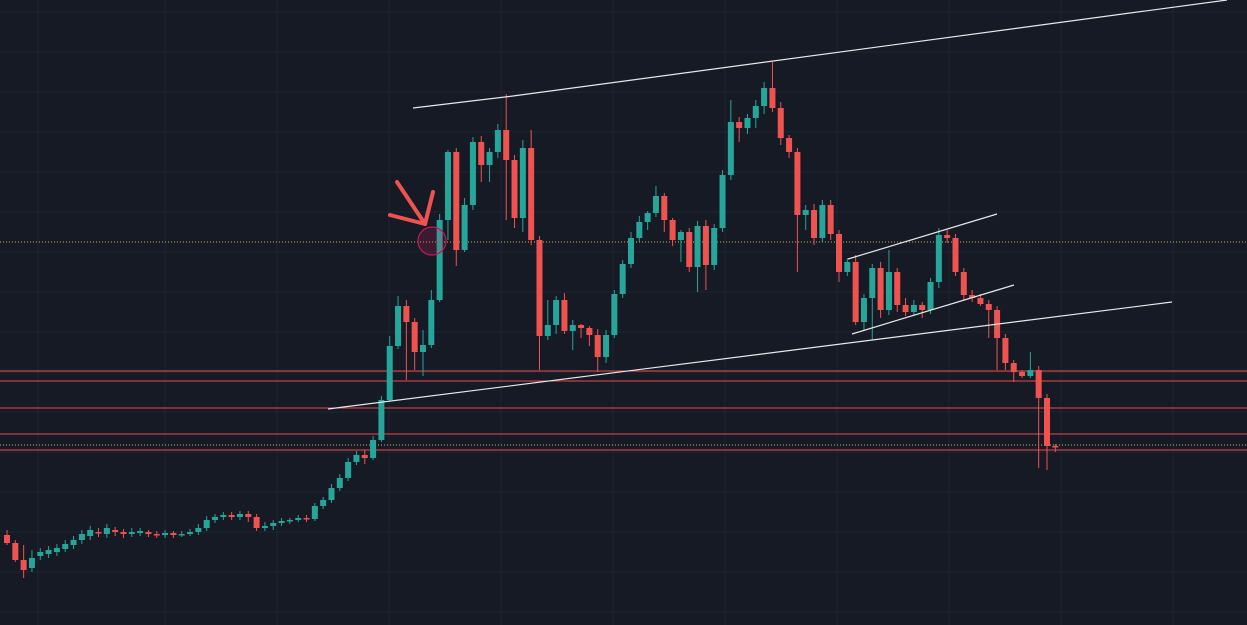 This screenshot has width=1247, height=625. Describe the element at coordinates (407, 219) in the screenshot. I see `arrow-head-left` at that location.